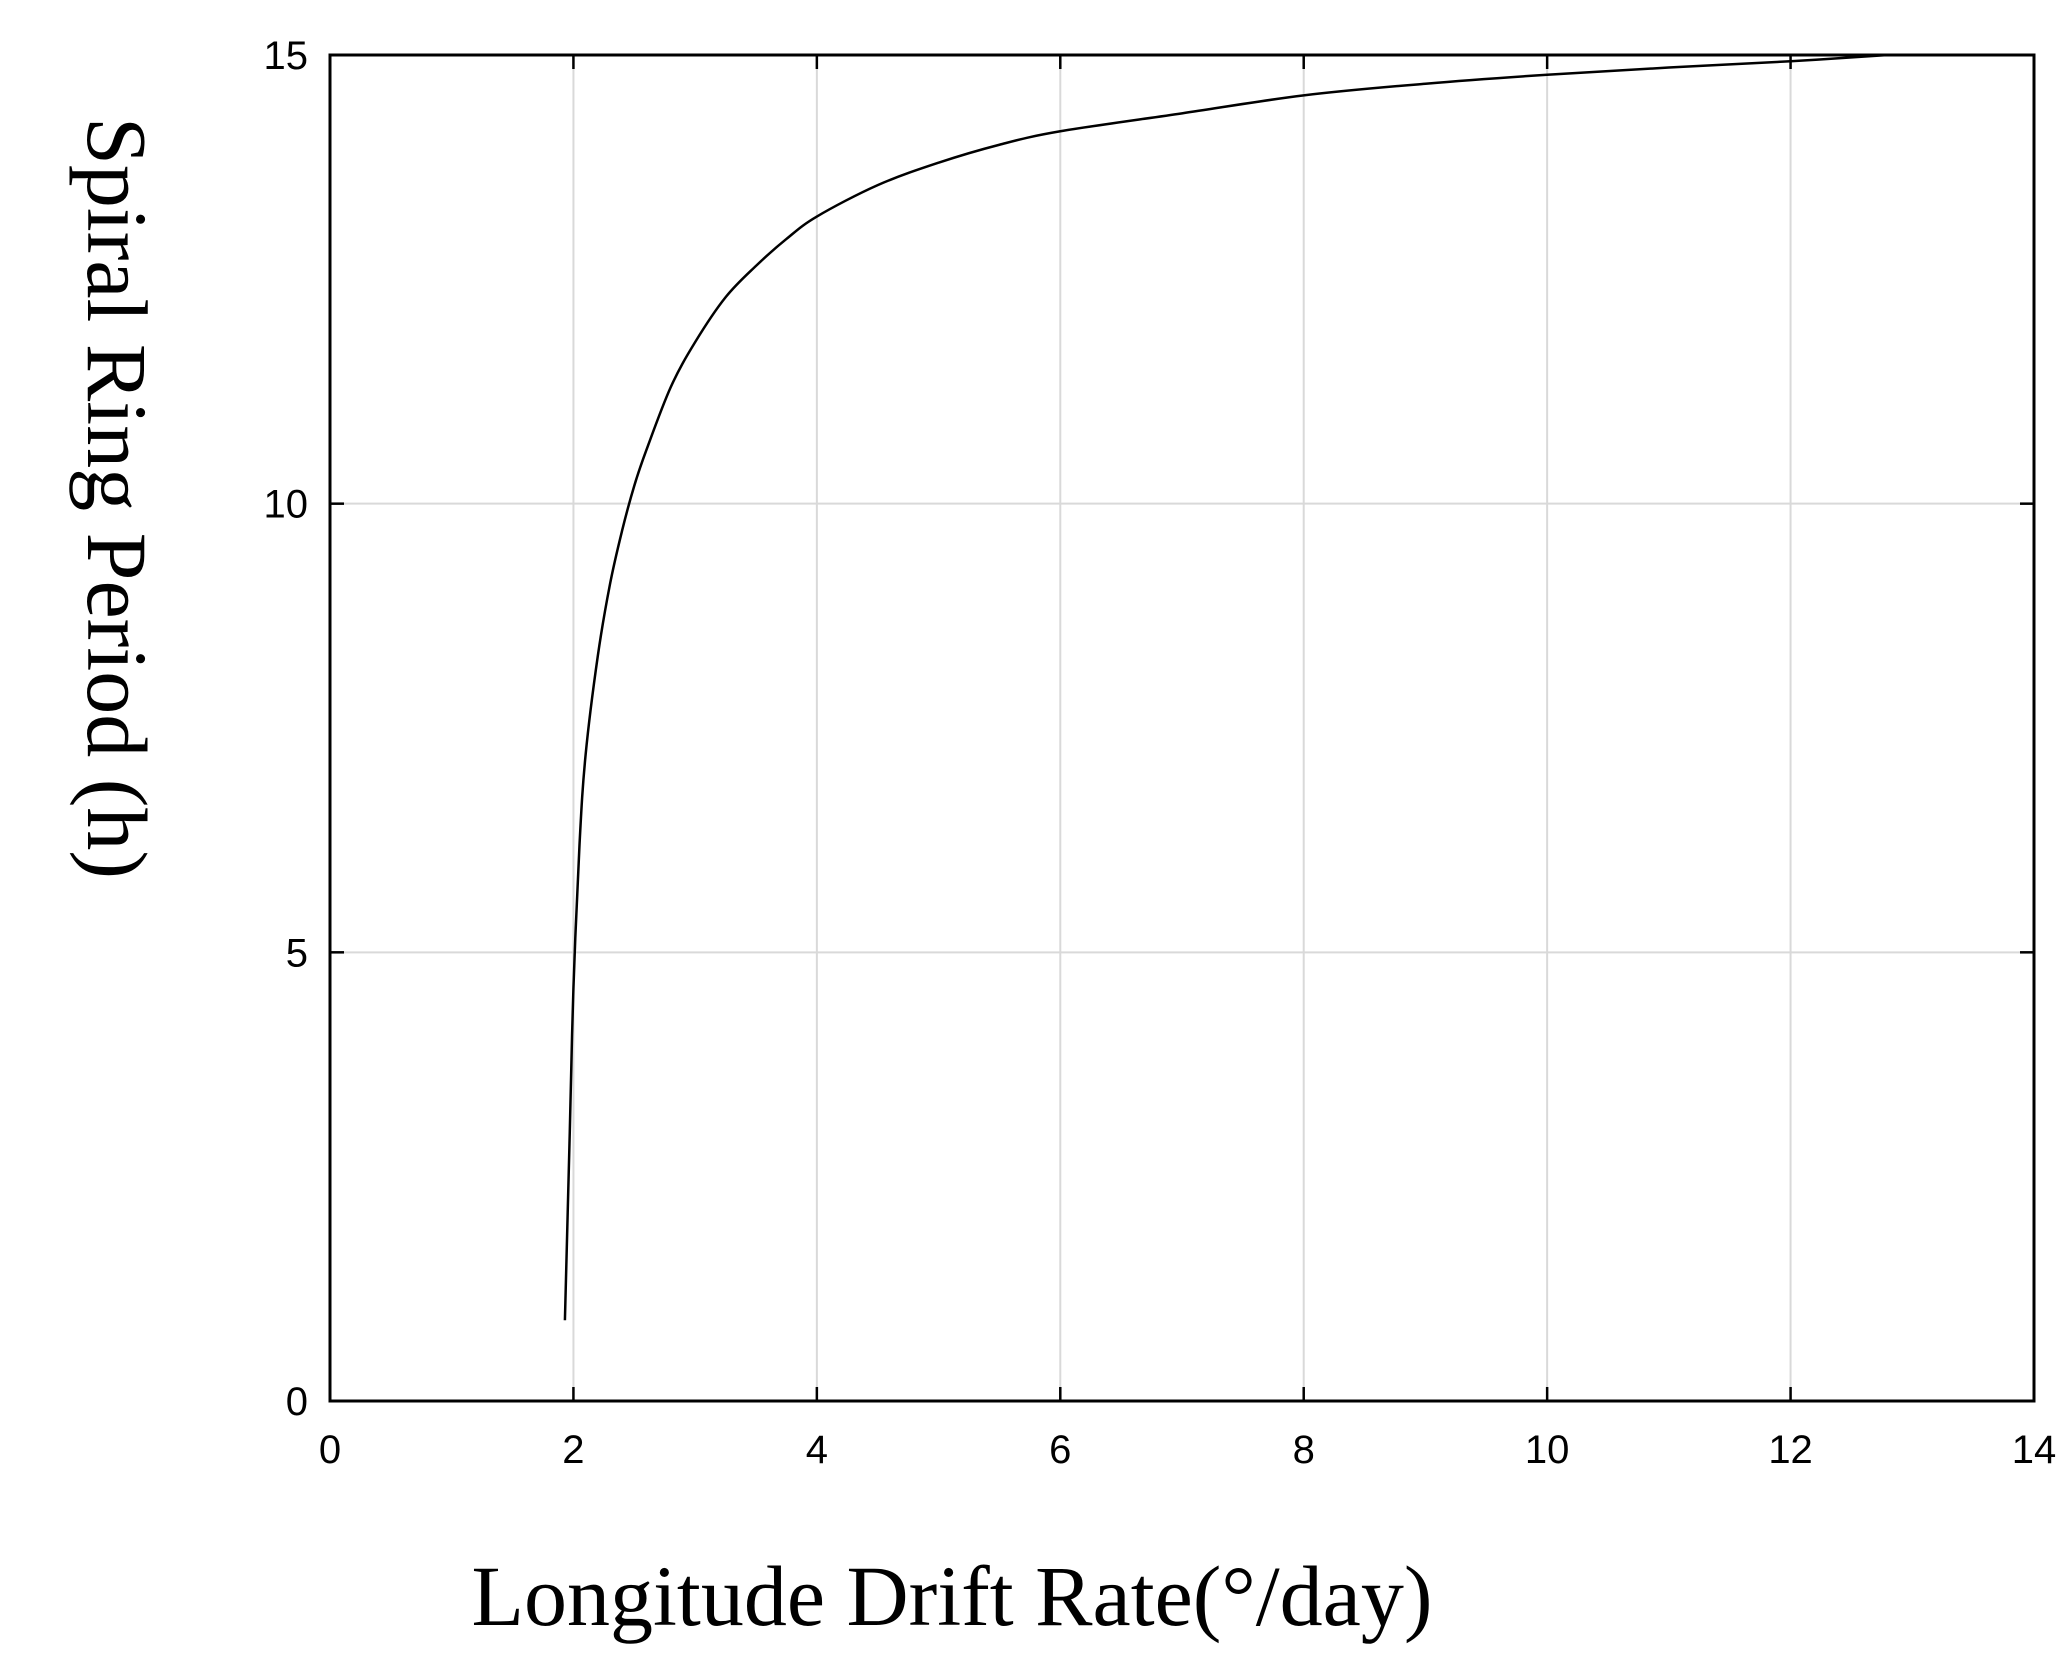  What do you see at coordinates (297, 1402) in the screenshot?
I see `y-tick-label: 0` at bounding box center [297, 1402].